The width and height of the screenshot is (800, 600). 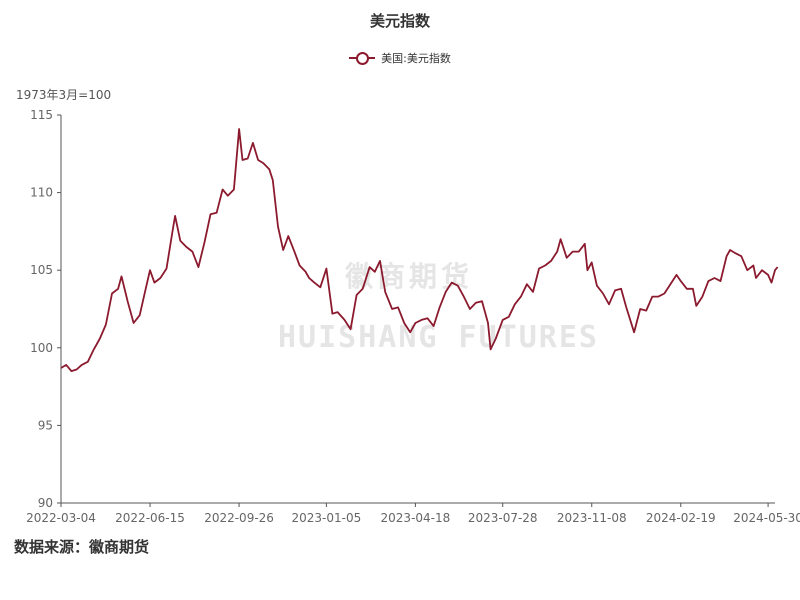 What do you see at coordinates (362, 58) in the screenshot?
I see `legend-line-marker-icon` at bounding box center [362, 58].